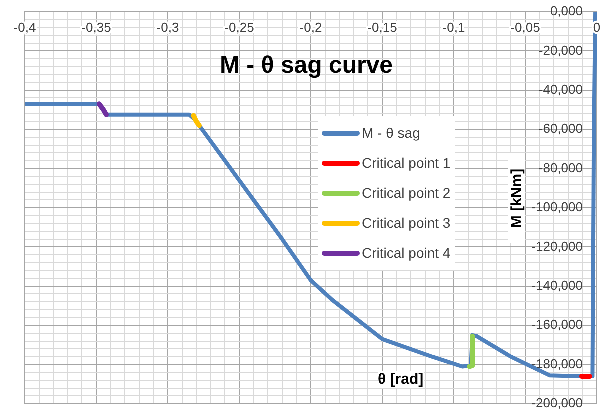 The image size is (613, 416). Describe the element at coordinates (383, 28) in the screenshot. I see `x-tick-label: -0,15` at that location.